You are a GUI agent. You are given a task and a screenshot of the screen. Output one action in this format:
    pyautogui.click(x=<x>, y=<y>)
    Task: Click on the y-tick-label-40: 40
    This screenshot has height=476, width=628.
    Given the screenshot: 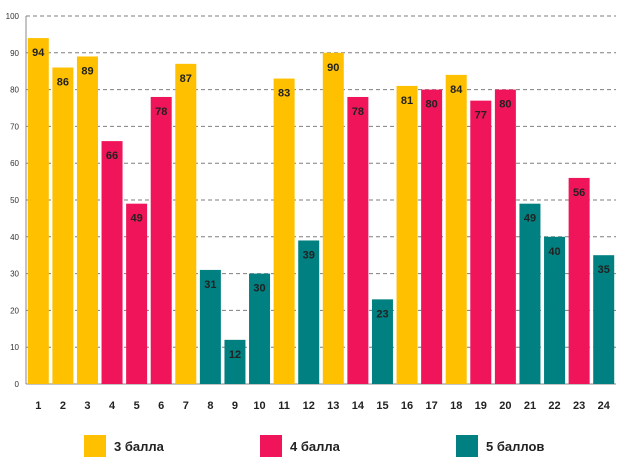 What is the action you would take?
    pyautogui.click(x=14, y=237)
    